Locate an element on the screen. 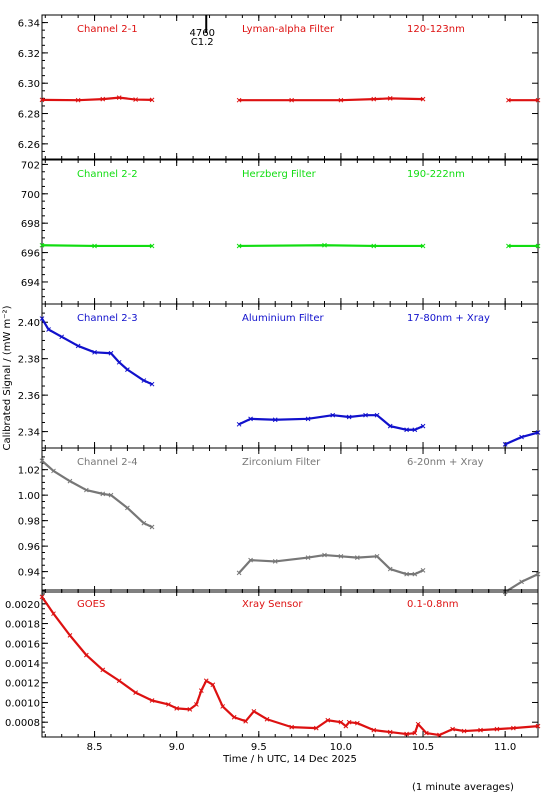 This screenshot has width=550, height=800. y-axis-title: Calibrated Signal / (mW m⁻²) is located at coordinates (7, 377).